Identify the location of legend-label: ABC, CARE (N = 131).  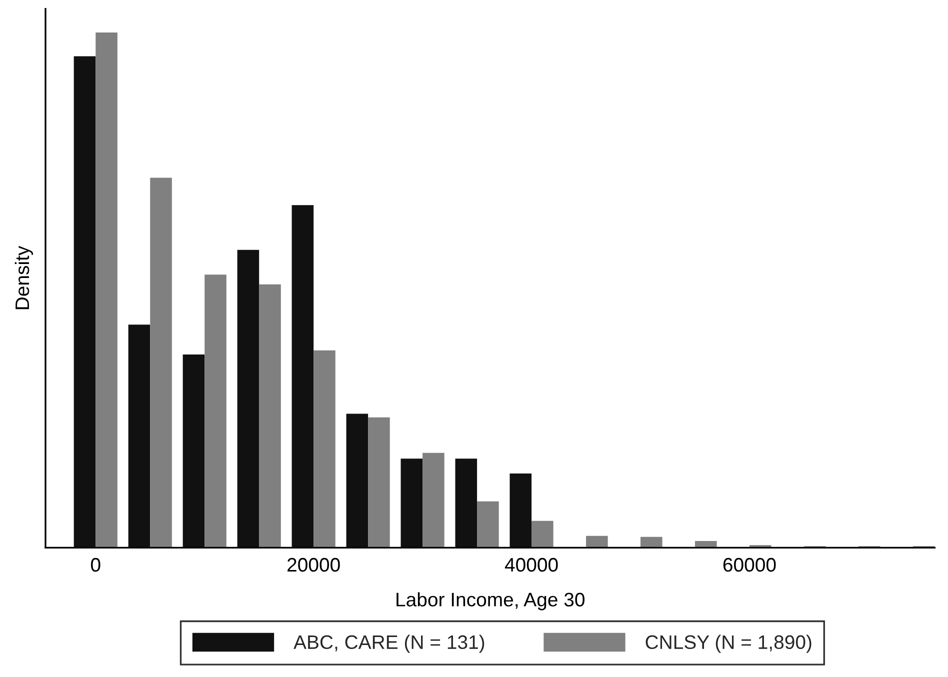
(389, 643).